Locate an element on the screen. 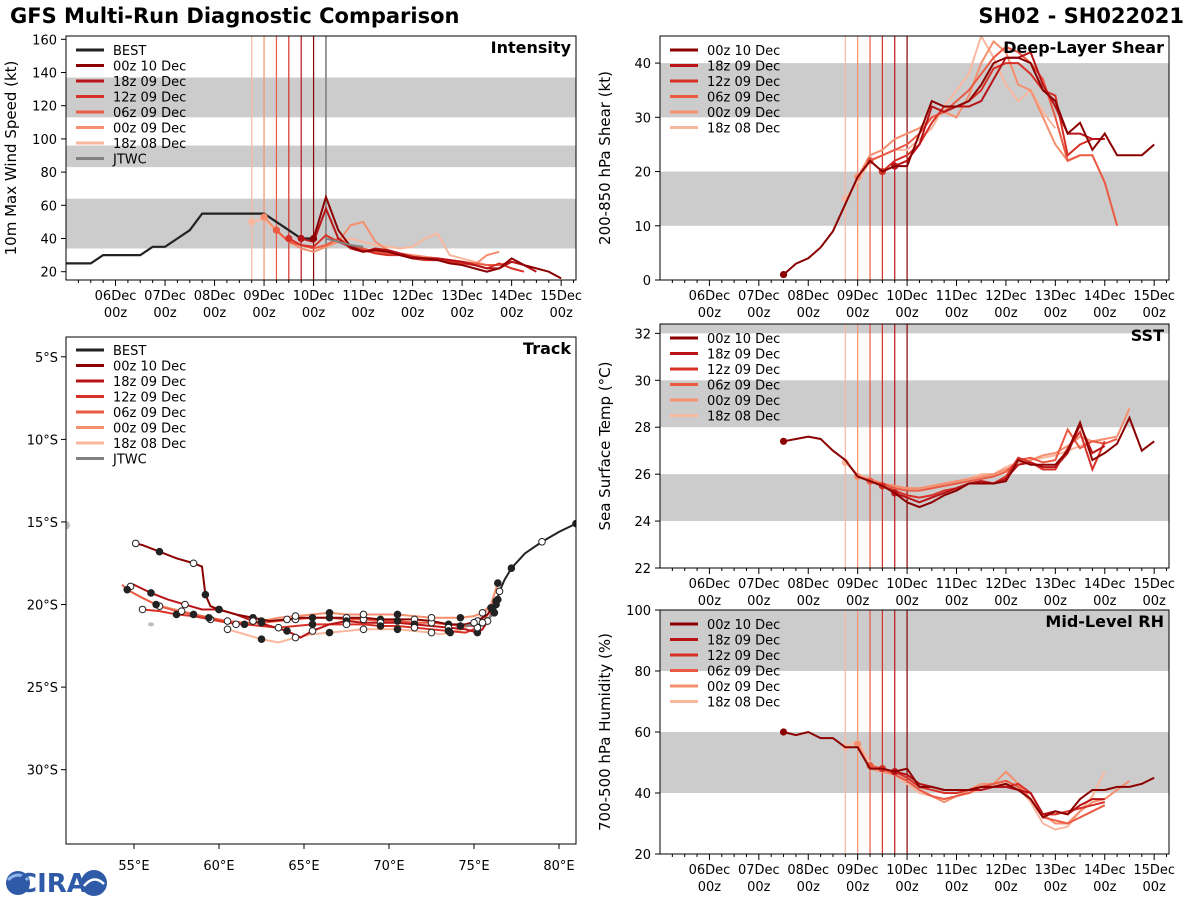 The image size is (1200, 900). sst-ytick-label: 32 is located at coordinates (642, 334).